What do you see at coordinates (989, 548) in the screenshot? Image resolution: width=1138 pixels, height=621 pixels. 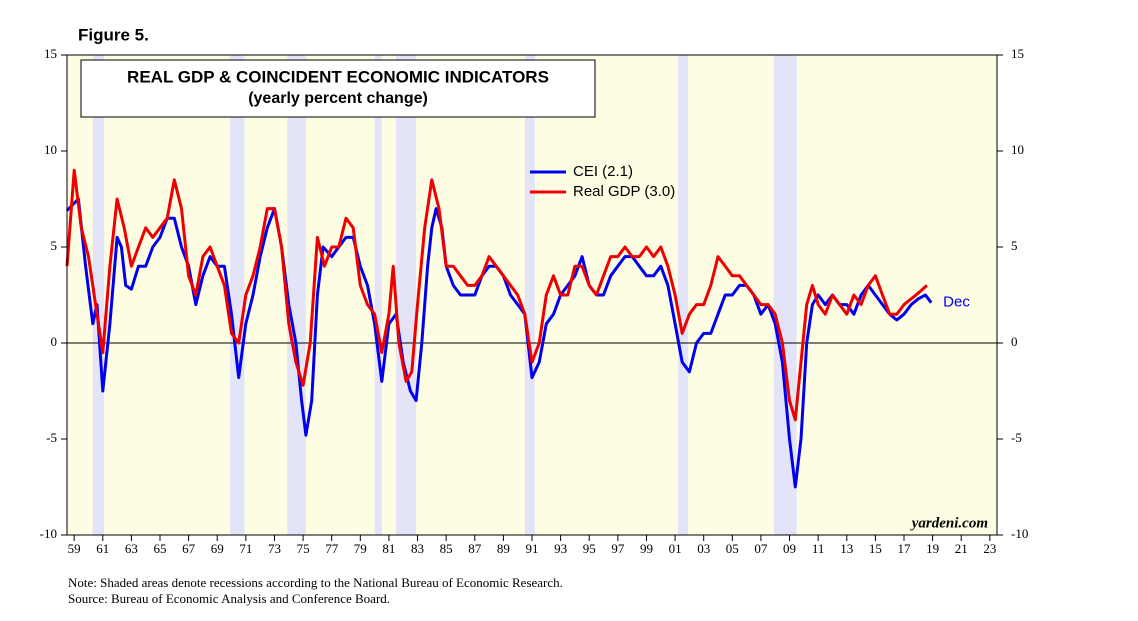 I see `x-tick-label: 23` at bounding box center [989, 548].